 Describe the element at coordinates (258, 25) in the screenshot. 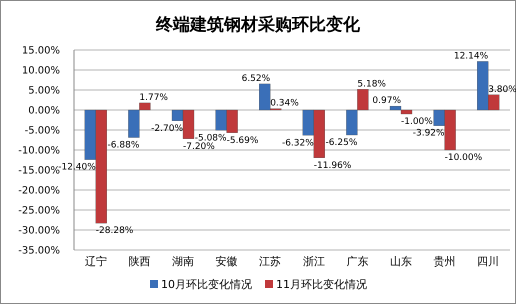

I see `chart-title: 终端建筑钢材采购环比变化` at that location.